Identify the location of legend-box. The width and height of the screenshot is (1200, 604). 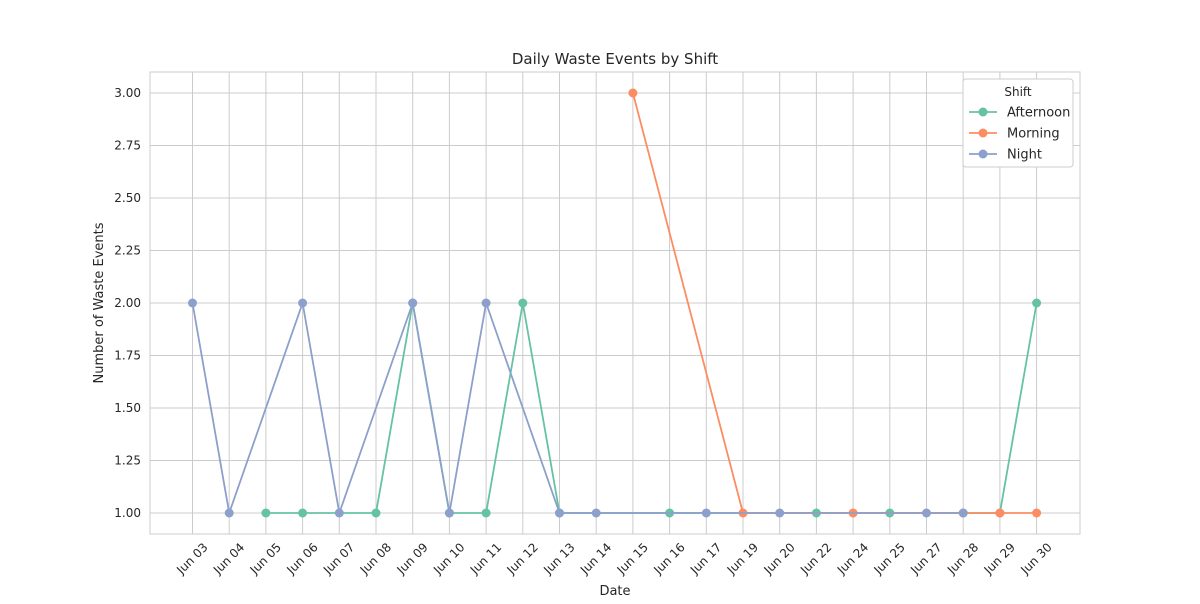
(1018, 123).